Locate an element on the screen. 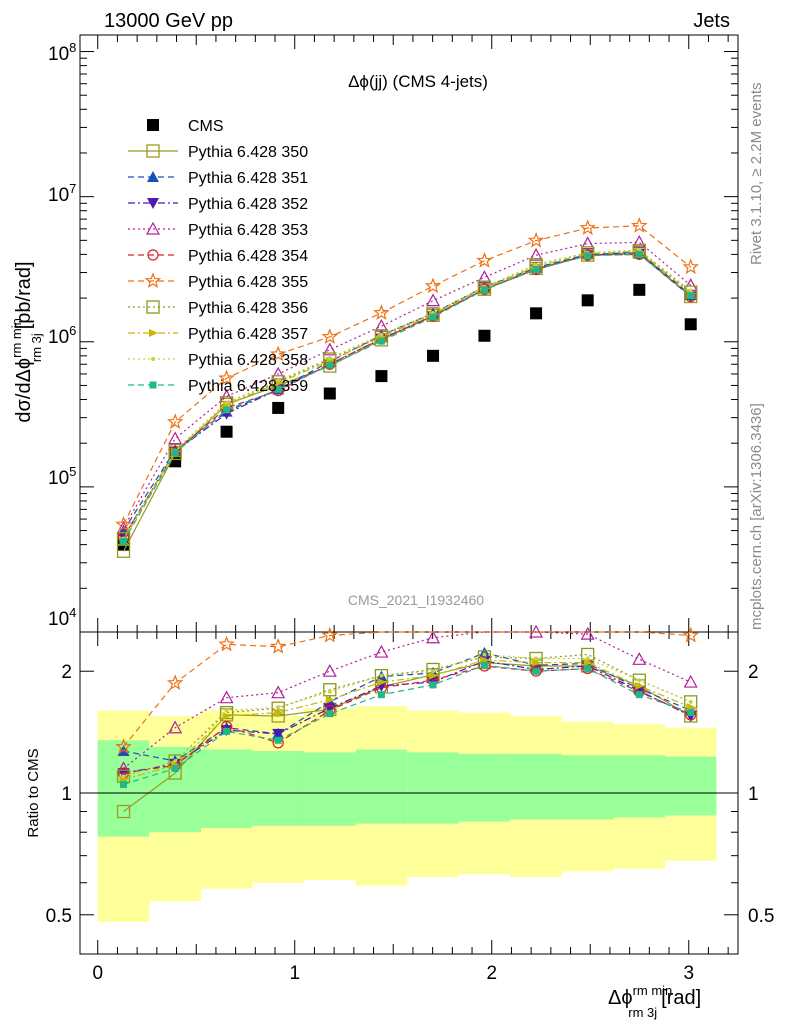 This screenshot has height=1024, width=786. legend-entry: Pythia 6.428 351 is located at coordinates (218, 178).